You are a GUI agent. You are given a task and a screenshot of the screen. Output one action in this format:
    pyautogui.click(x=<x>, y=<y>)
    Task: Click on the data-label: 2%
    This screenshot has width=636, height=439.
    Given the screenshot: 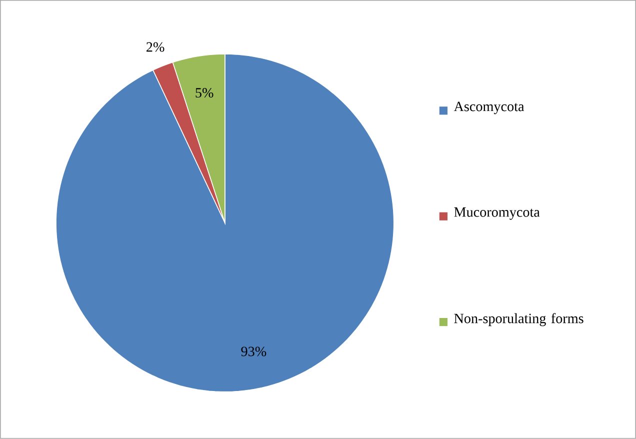 What is the action you would take?
    pyautogui.click(x=155, y=47)
    